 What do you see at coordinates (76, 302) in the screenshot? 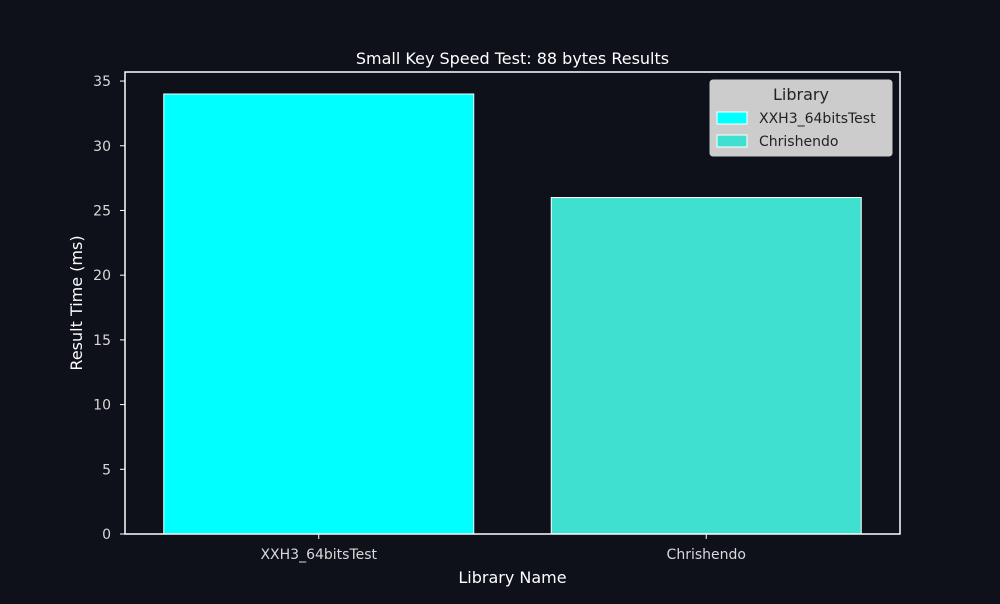
I see `y-axis-label: Result Time (ms)` at bounding box center [76, 302].